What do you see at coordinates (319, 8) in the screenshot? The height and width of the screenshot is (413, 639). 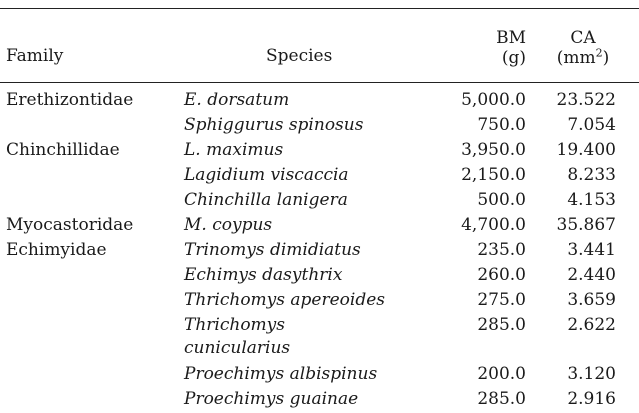 I see `top-rule` at bounding box center [319, 8].